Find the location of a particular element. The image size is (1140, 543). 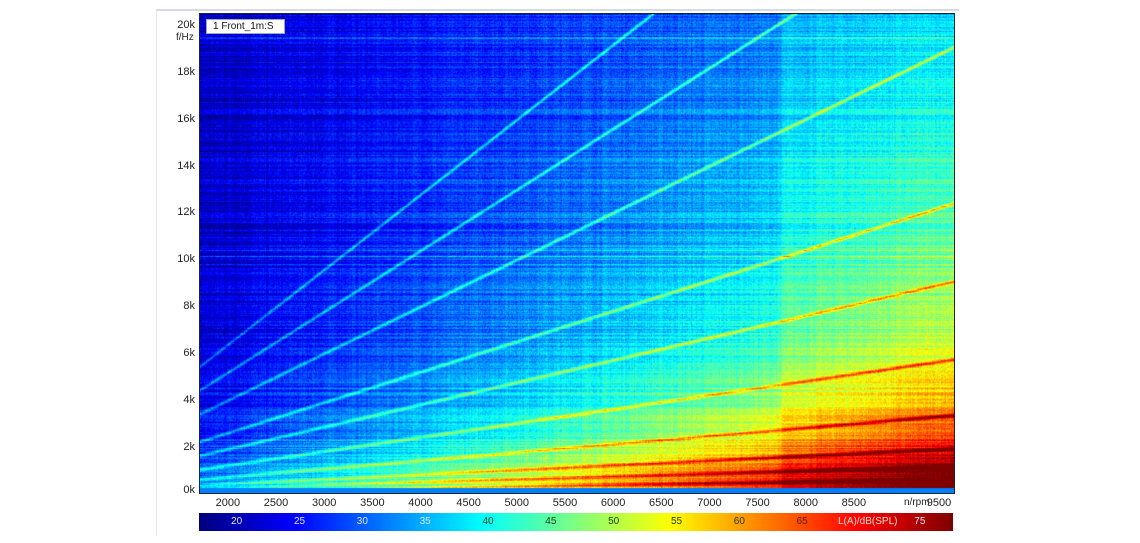

x-tick-label: 8000 is located at coordinates (805, 503).